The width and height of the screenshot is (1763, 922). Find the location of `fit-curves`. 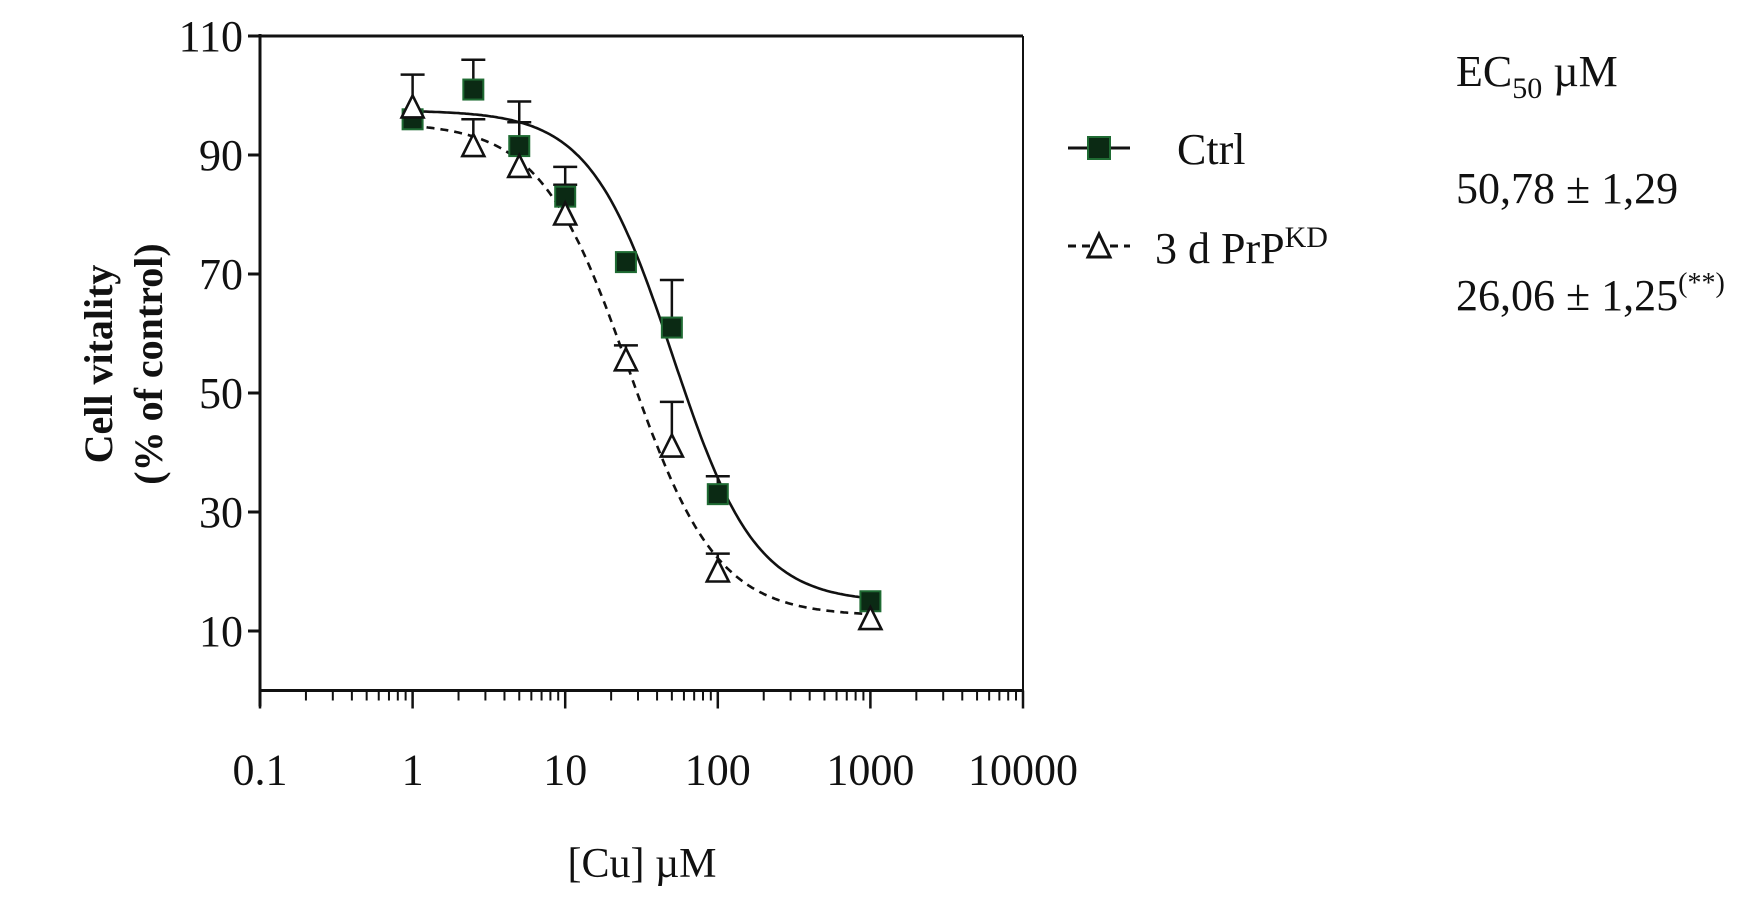

fit-curves is located at coordinates (641, 363).